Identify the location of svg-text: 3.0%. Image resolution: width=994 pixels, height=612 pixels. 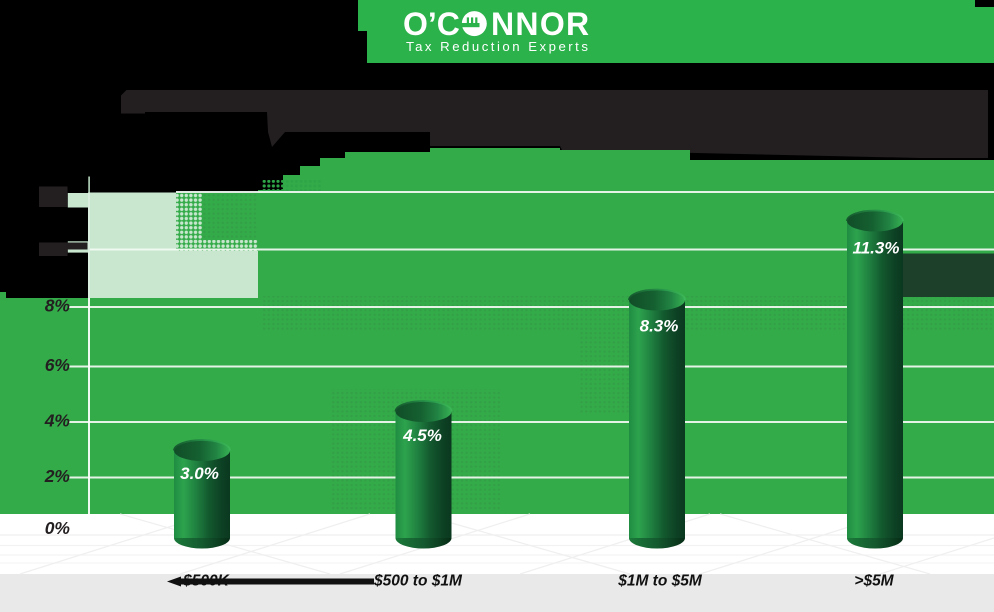
(199, 473).